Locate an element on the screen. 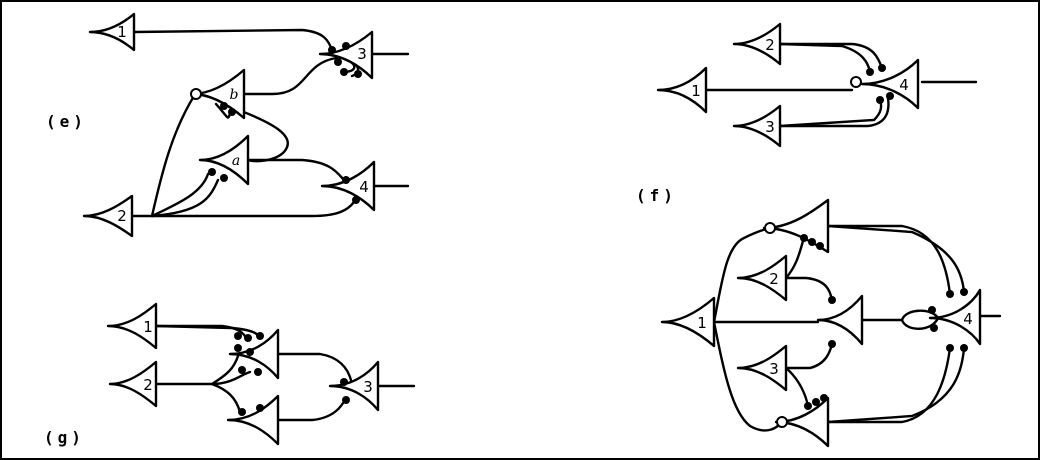 This screenshot has width=1040, height=460. synapse-e-b1 is located at coordinates (224, 106).